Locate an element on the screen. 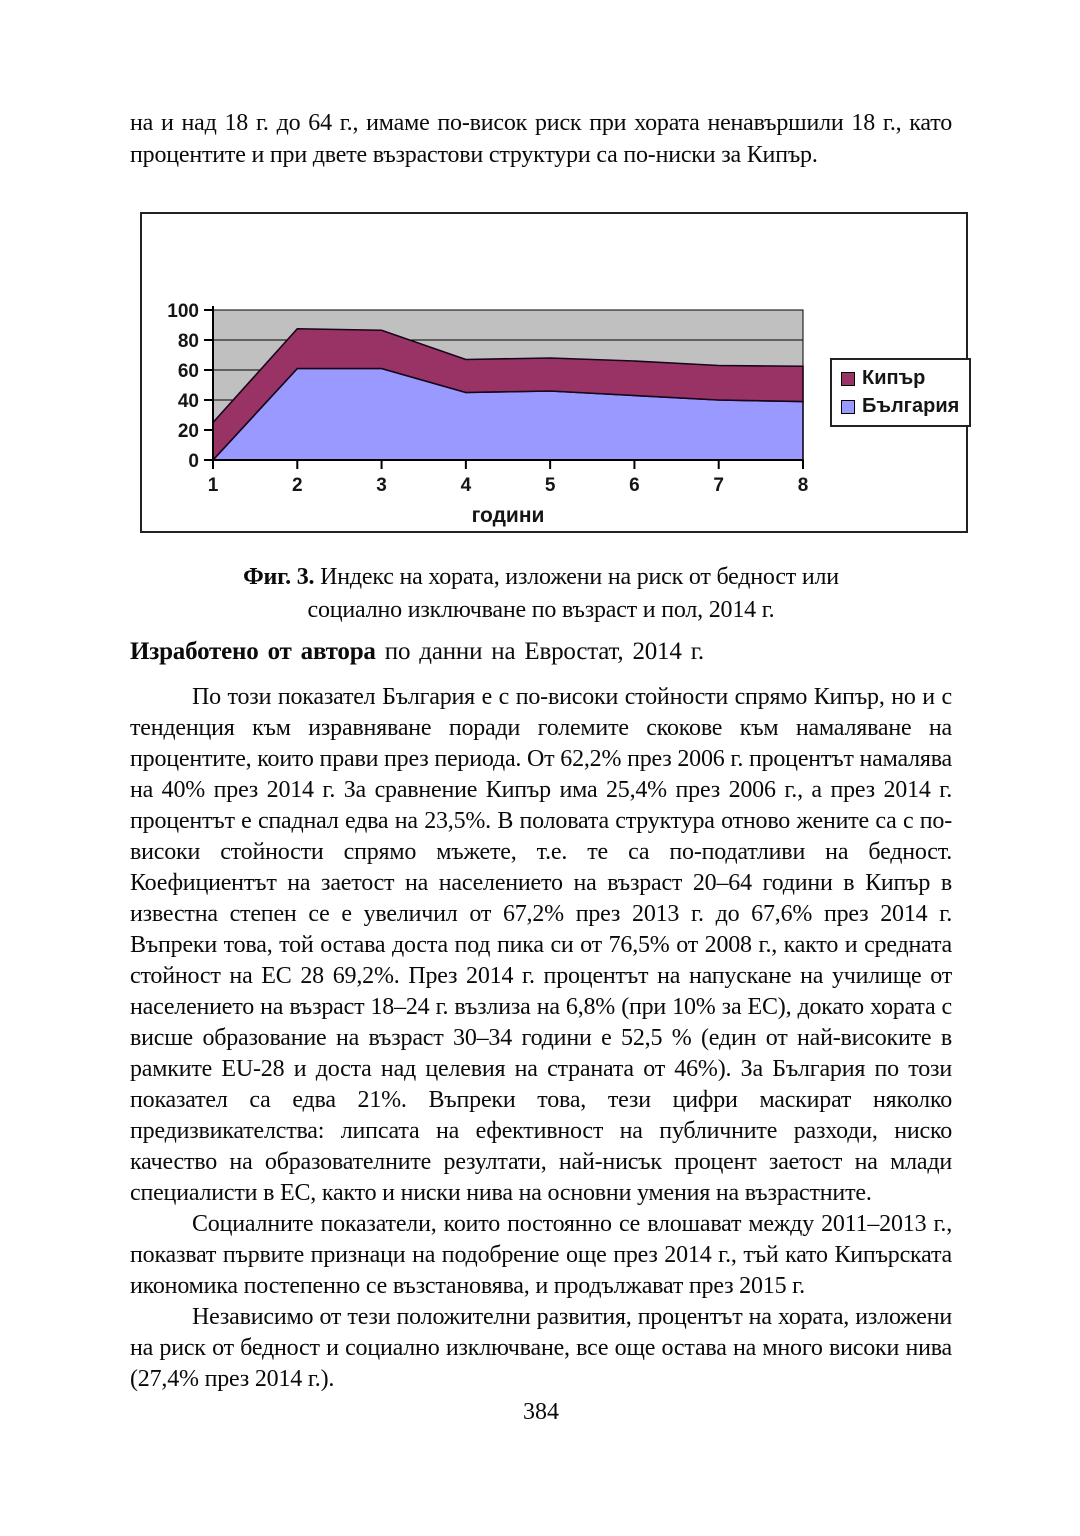  figure-caption-number: Фиг. 3. is located at coordinates (279, 577).